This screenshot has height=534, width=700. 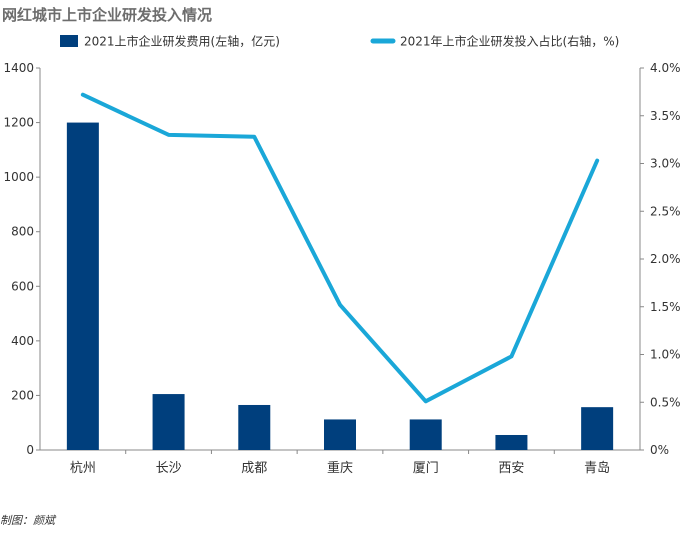 I want to click on legend-line-label: 2021年上市企业研发投入占比(右轴，%), so click(x=509, y=41).